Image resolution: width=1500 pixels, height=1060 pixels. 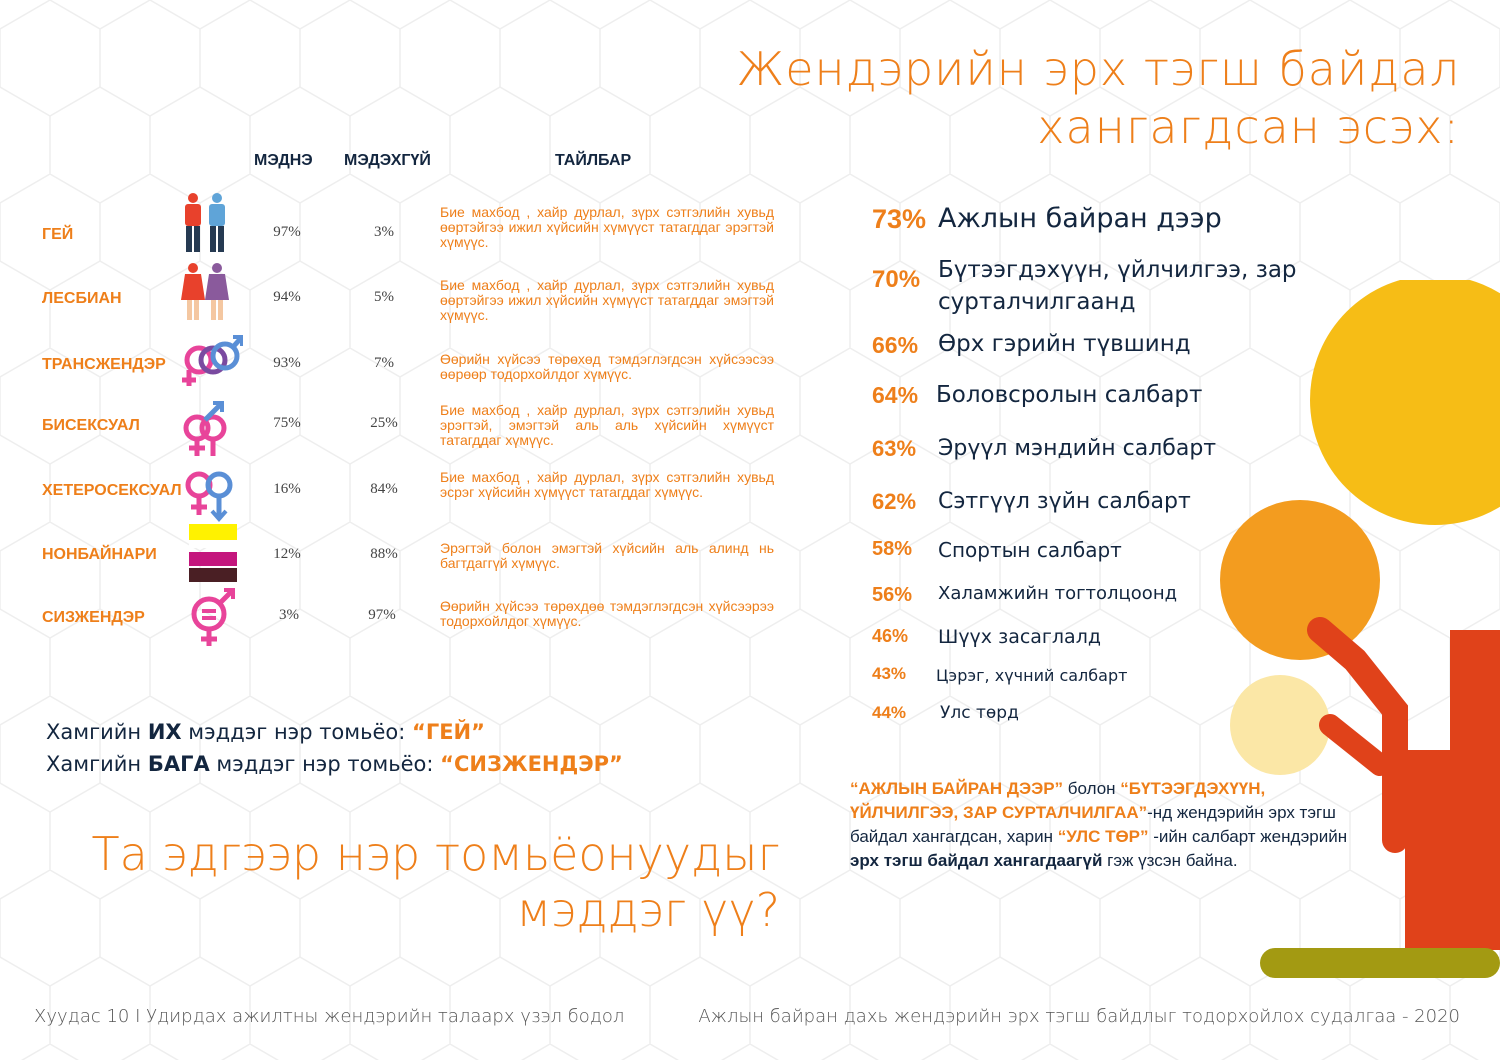 I want to click on yellow-circle, so click(x=1405, y=402).